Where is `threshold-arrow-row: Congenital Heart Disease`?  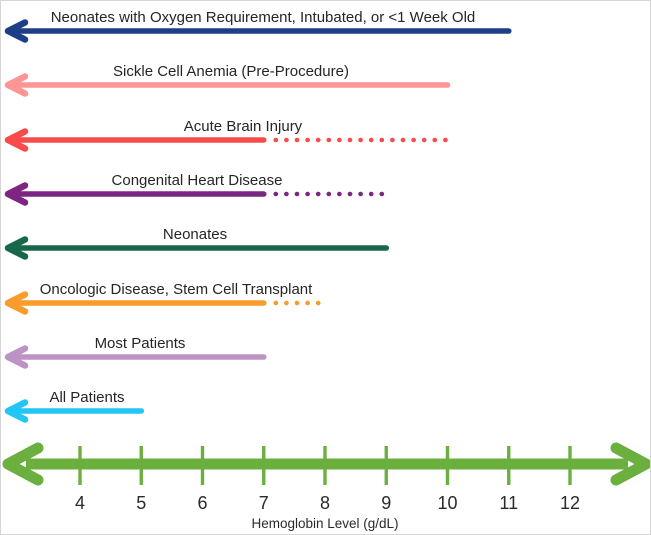
threshold-arrow-row: Congenital Heart Disease is located at coordinates (196, 189).